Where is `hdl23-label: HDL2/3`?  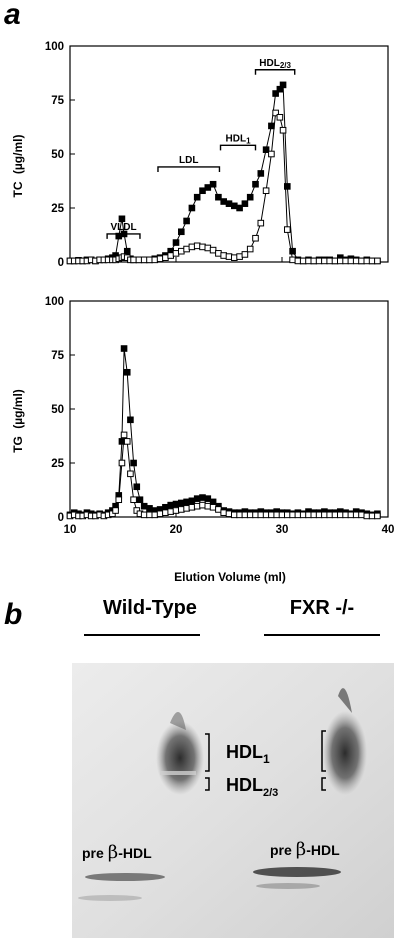 hdl23-label: HDL2/3 is located at coordinates (252, 787).